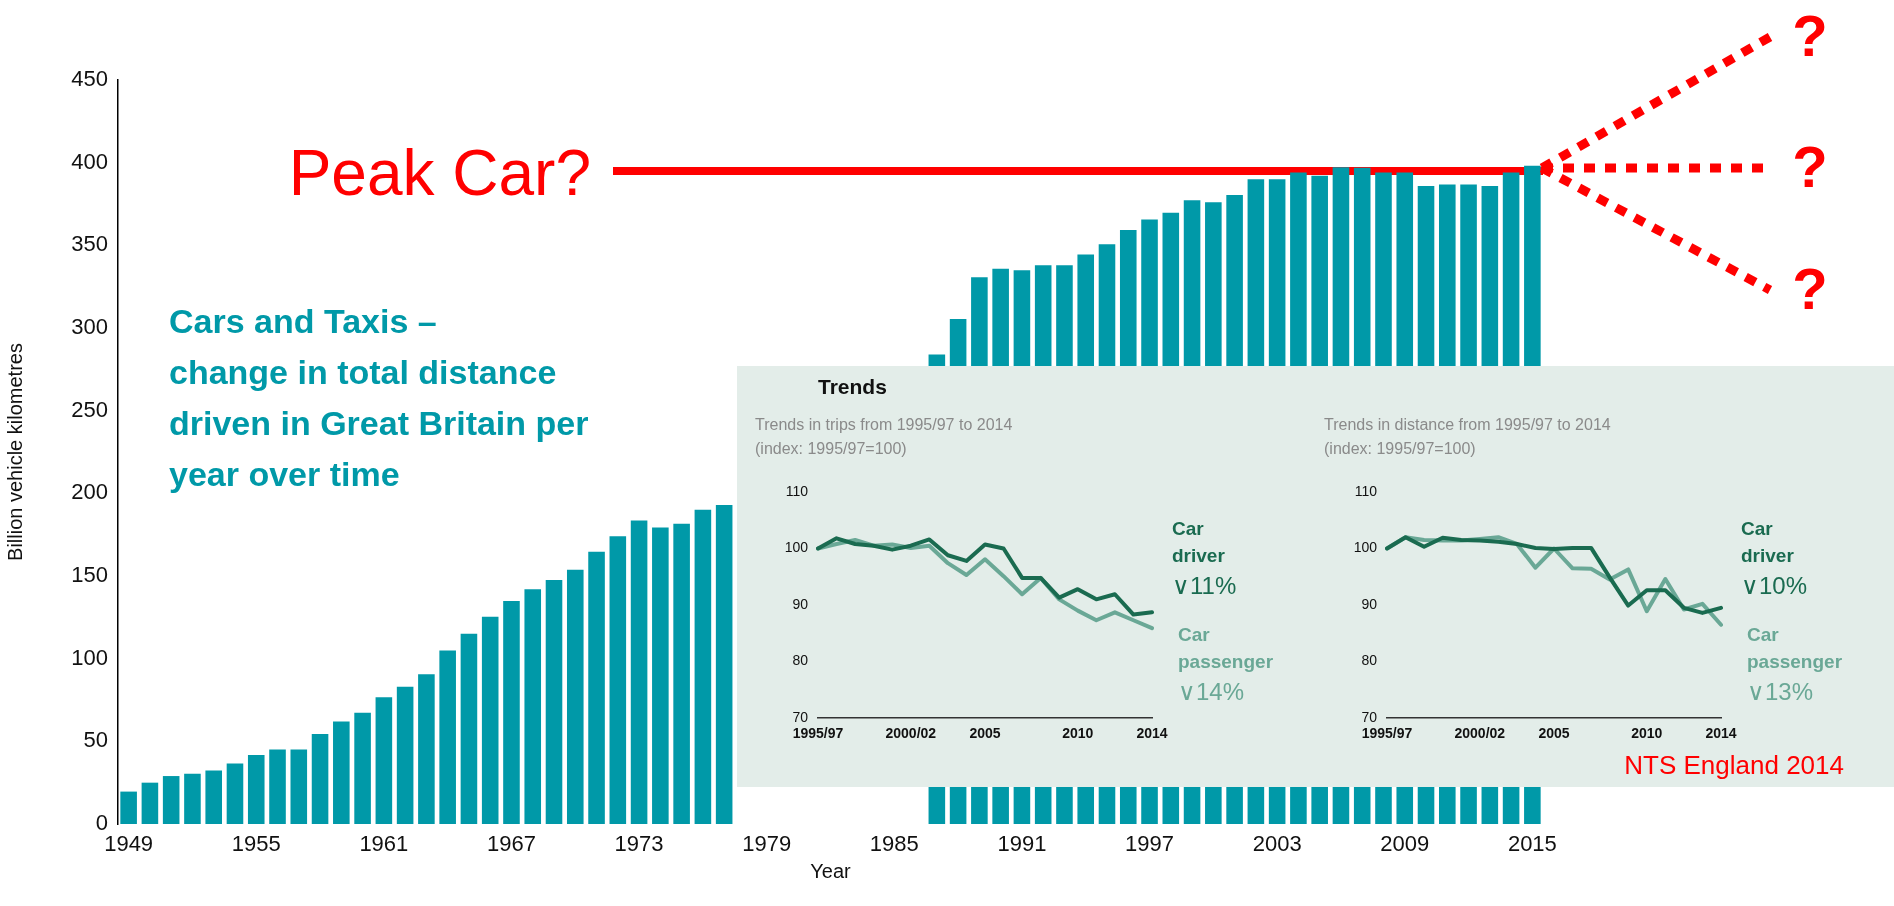 The width and height of the screenshot is (1894, 906). What do you see at coordinates (884, 437) in the screenshot?
I see `chart-subtitle: Trends in trips from 1995/97 to 2014 (index: 1995/97=100)` at bounding box center [884, 437].